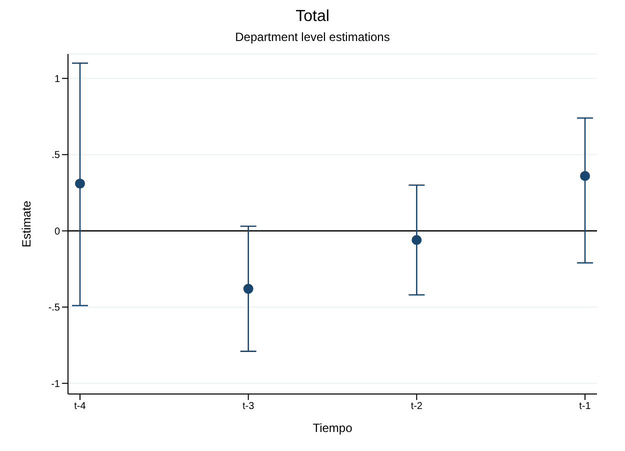 This screenshot has height=451, width=625. I want to click on y-tick-label: -1, so click(55, 384).